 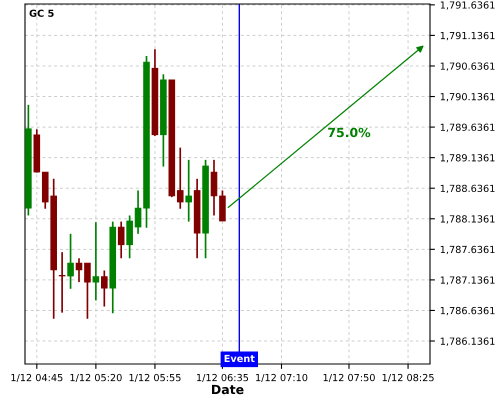 I want to click on y-tick-label: 1,787.1361, so click(x=467, y=280).